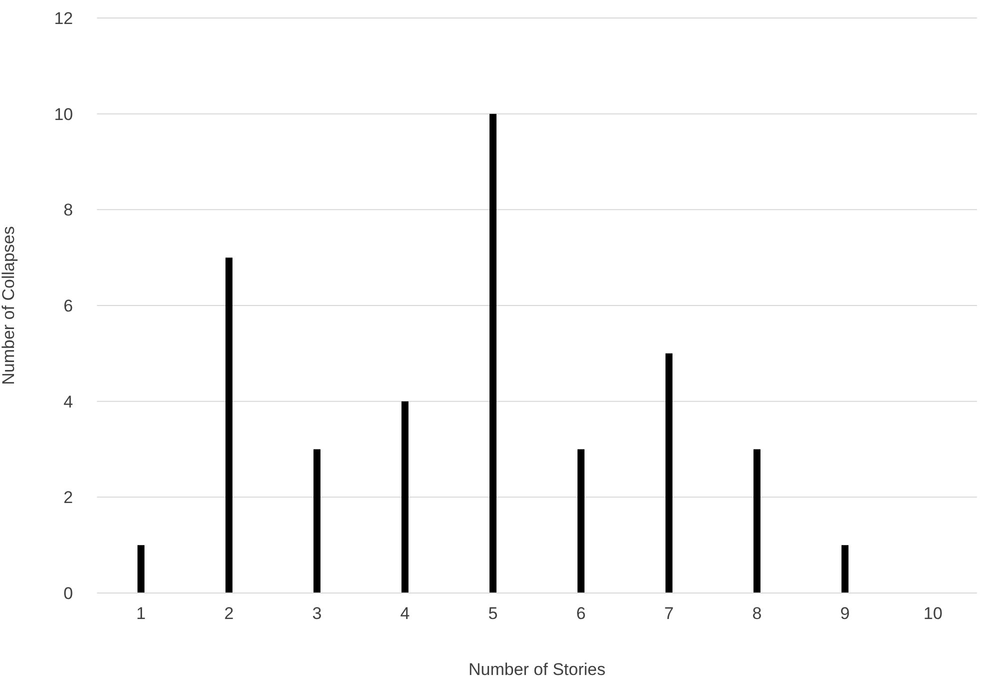  I want to click on x-tick-label: 2, so click(229, 614).